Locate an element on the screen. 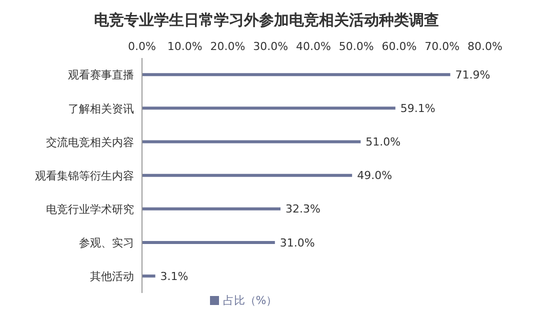 Image resolution: width=533 pixels, height=320 pixels. x-tick-label: 10.0% is located at coordinates (184, 46).